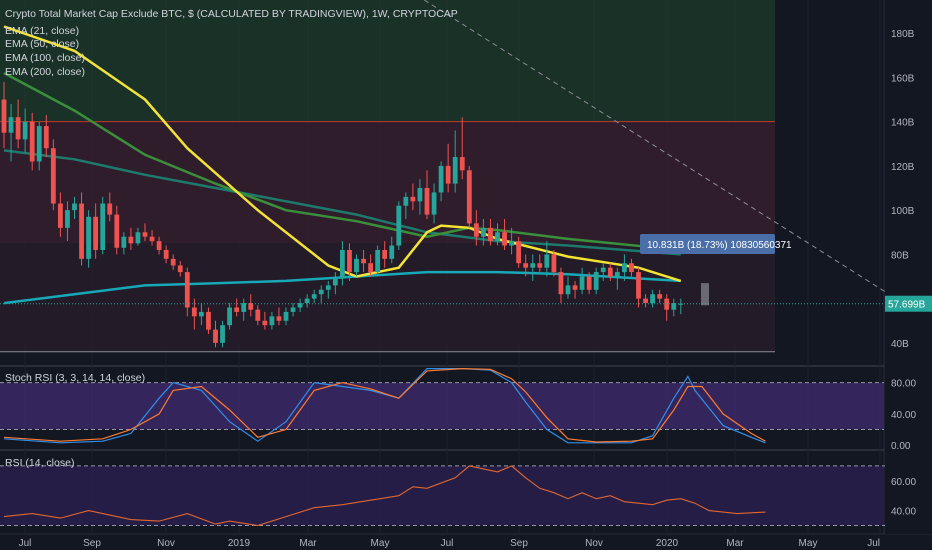 The height and width of the screenshot is (550, 932). What do you see at coordinates (903, 123) in the screenshot?
I see `price-tick-label: 140B` at bounding box center [903, 123].